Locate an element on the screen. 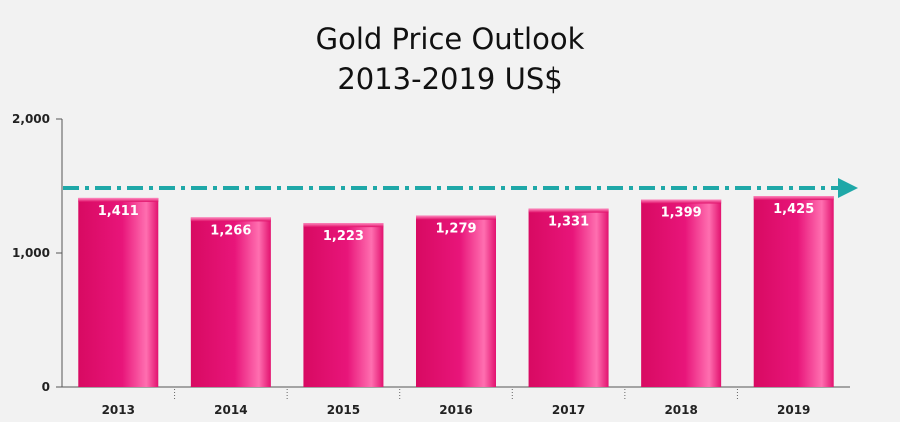 This screenshot has width=900, height=422. data-label-2017: 1,331 is located at coordinates (568, 222).